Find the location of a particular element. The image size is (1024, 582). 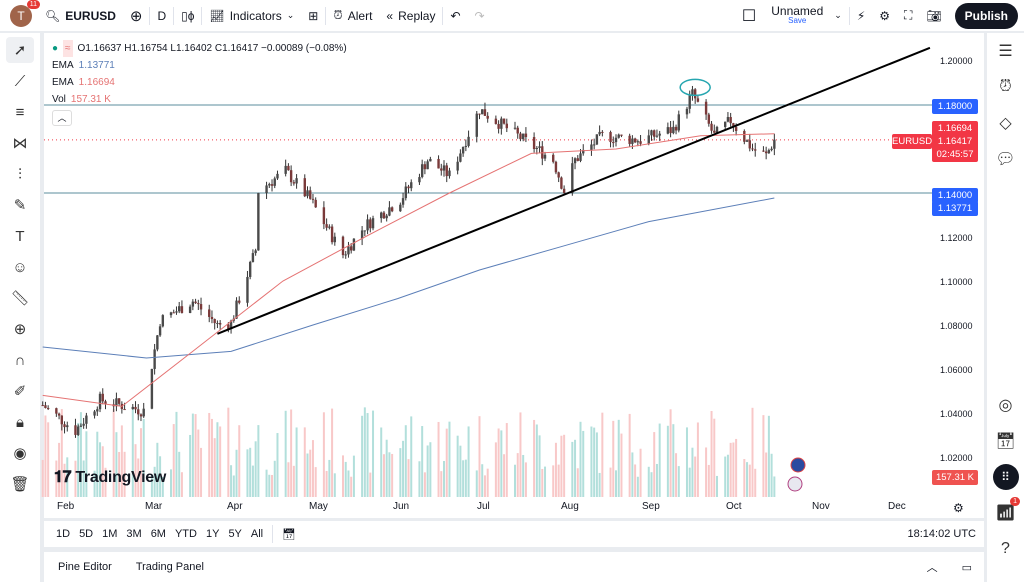

alarm-icon: ⏰︎ is located at coordinates (338, 15).